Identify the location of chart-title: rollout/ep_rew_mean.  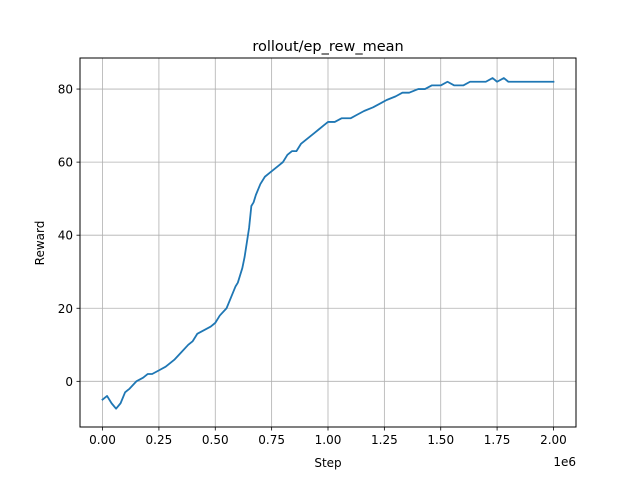
(327, 47).